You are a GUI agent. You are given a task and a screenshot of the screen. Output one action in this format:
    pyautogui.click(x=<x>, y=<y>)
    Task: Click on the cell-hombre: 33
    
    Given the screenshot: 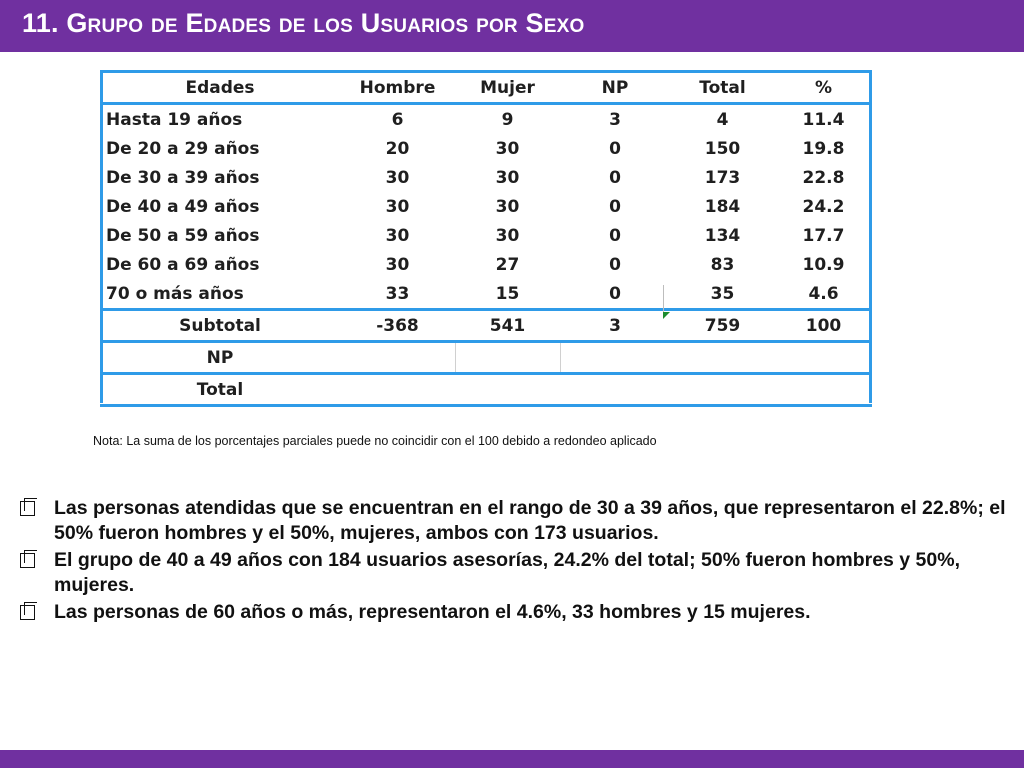 What is the action you would take?
    pyautogui.click(x=397, y=293)
    